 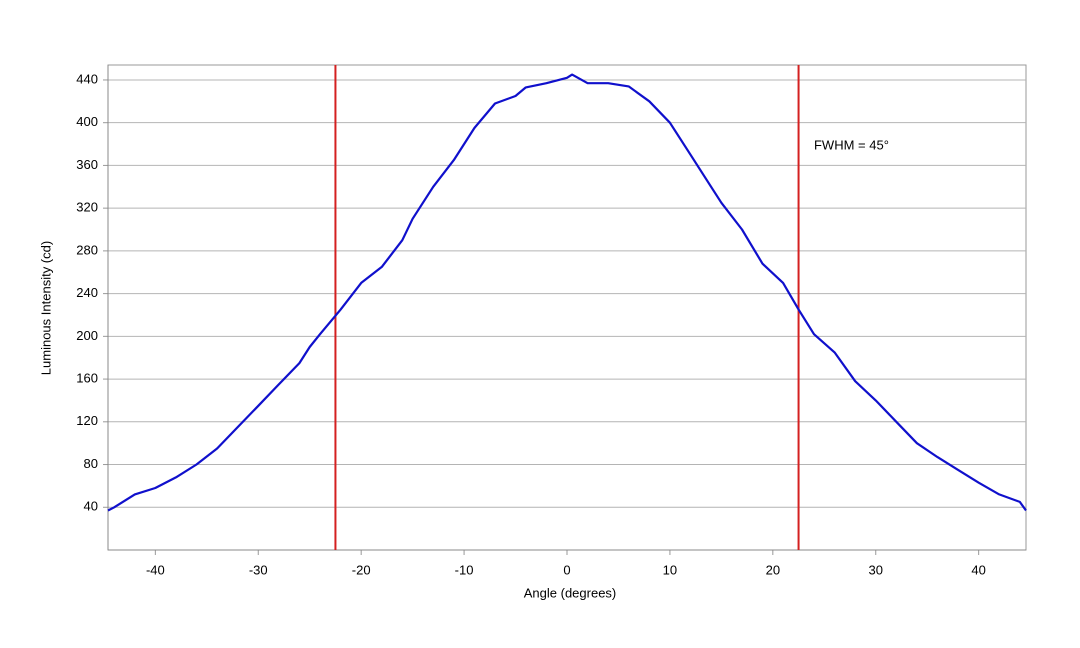 I want to click on x-tick-label: 0, so click(x=566, y=569).